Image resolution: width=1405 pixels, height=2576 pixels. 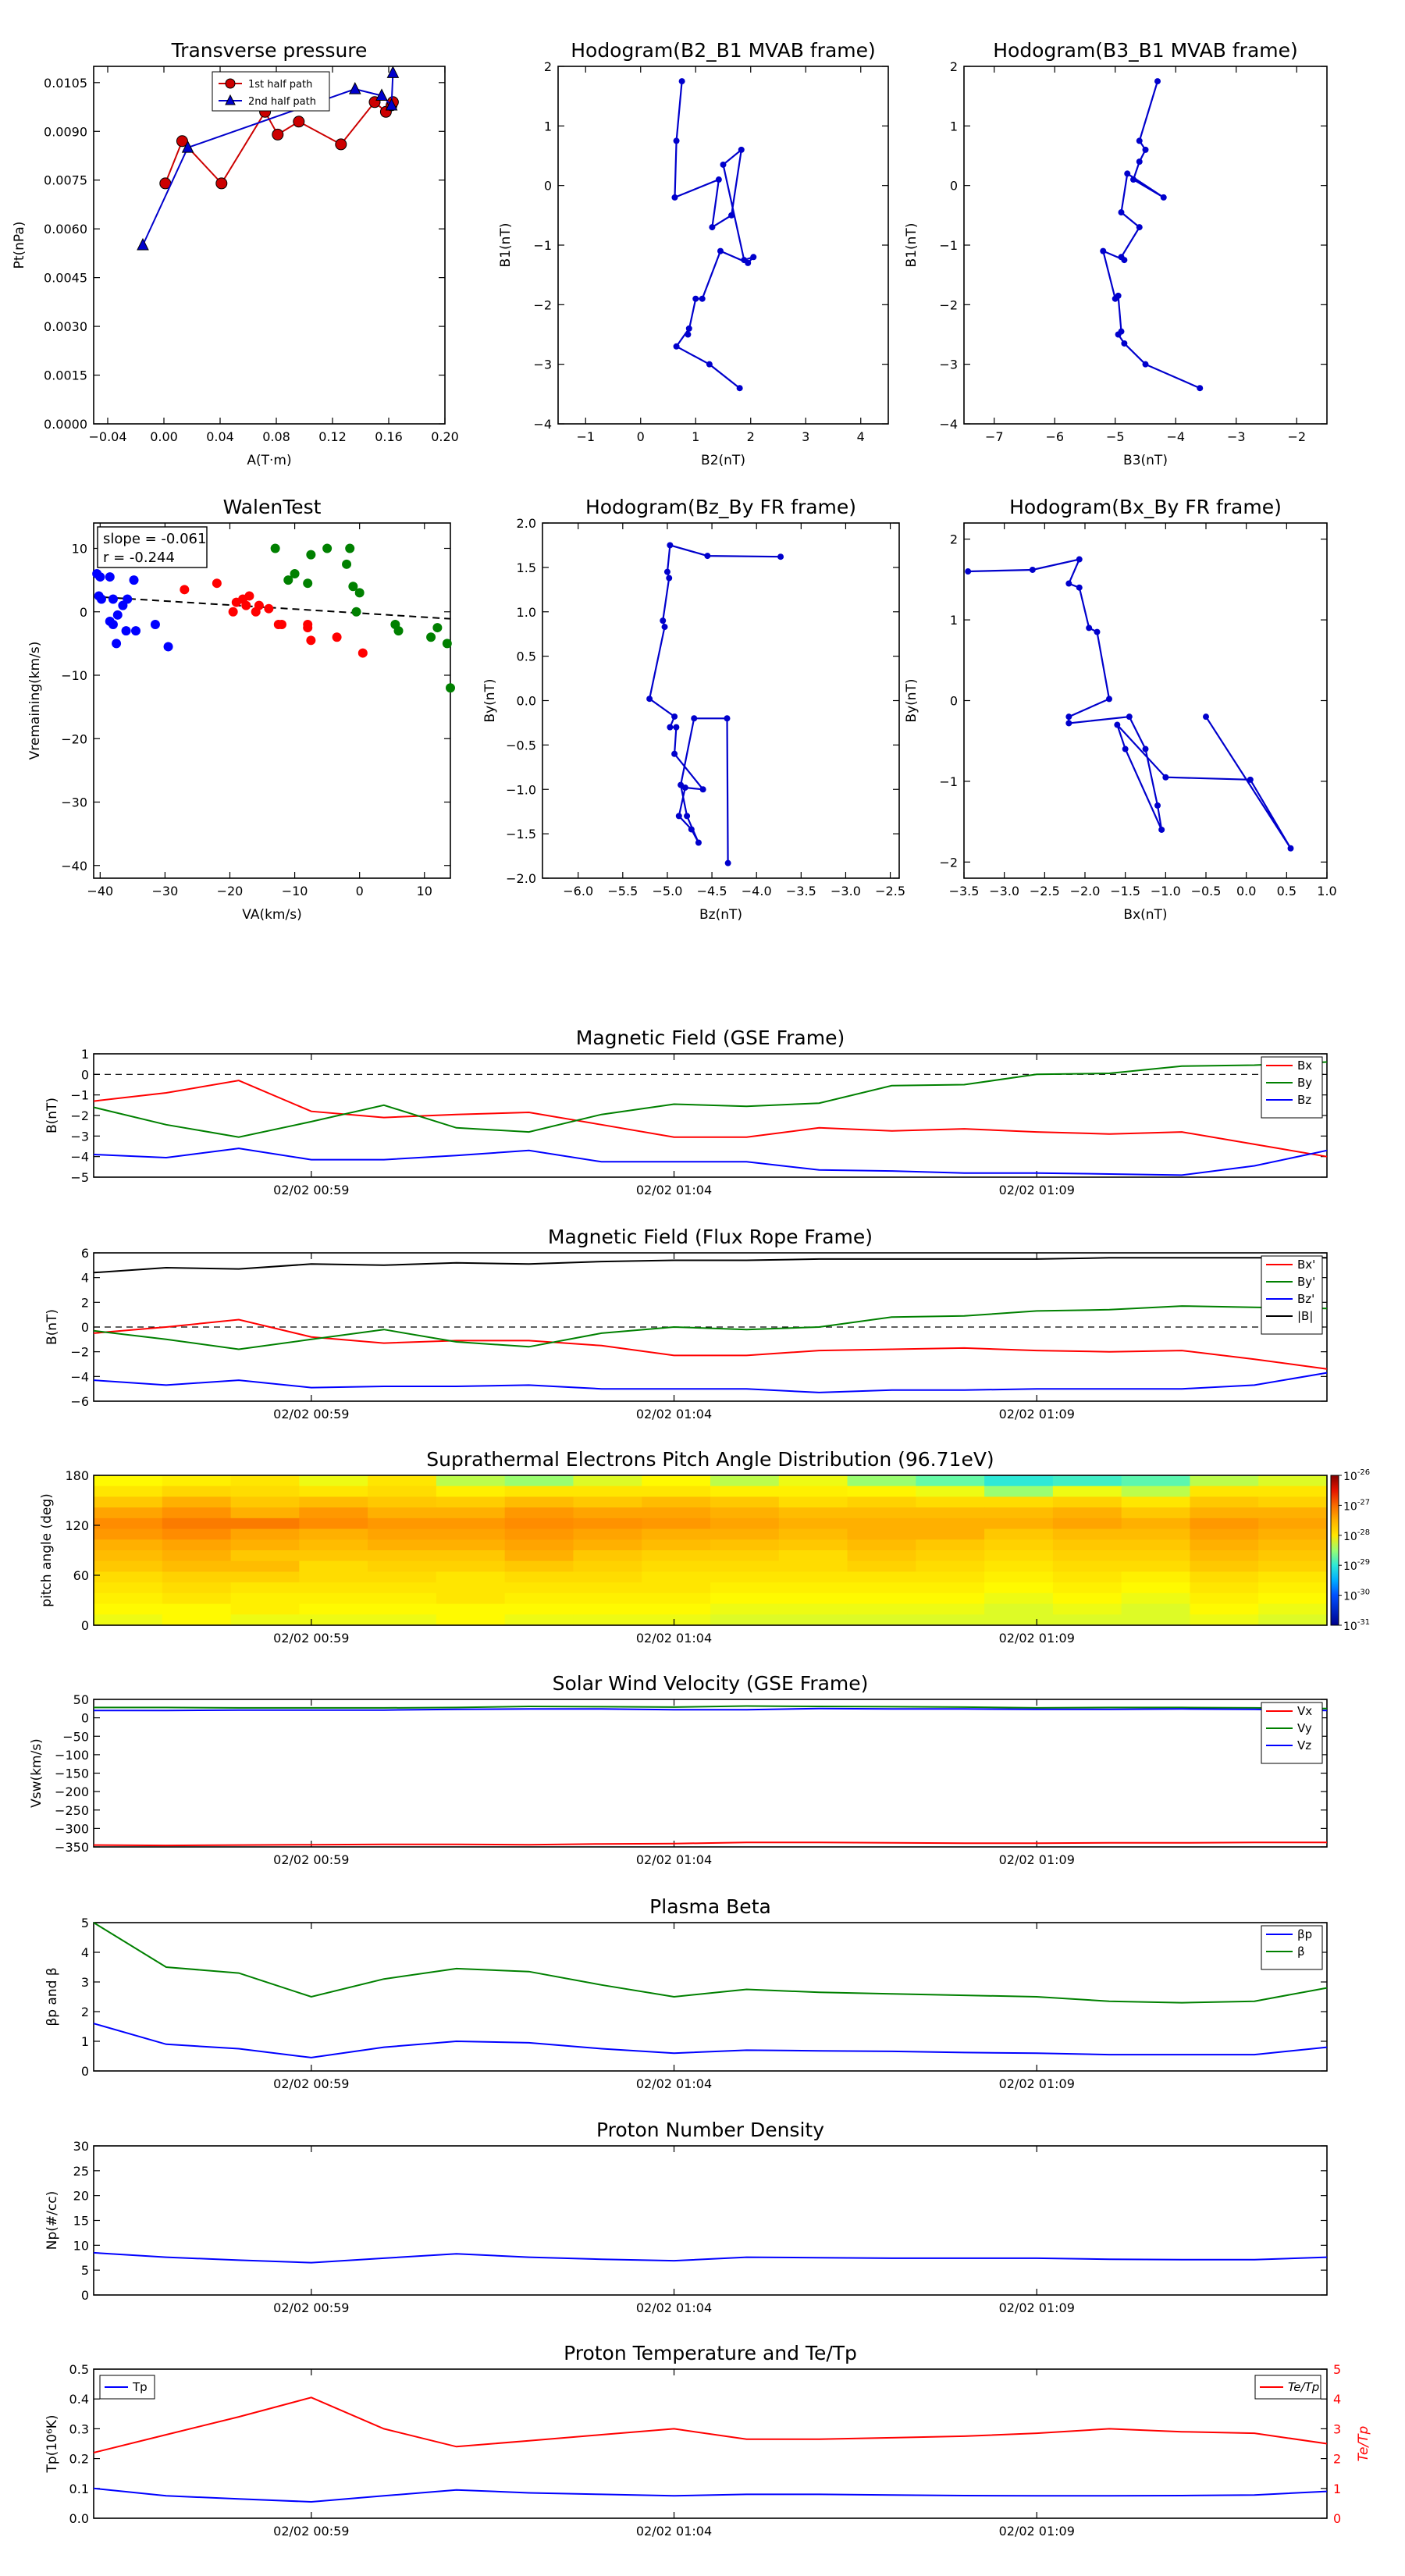 What do you see at coordinates (79, 2489) in the screenshot?
I see `tp_temp-ytick-label: 0.1` at bounding box center [79, 2489].